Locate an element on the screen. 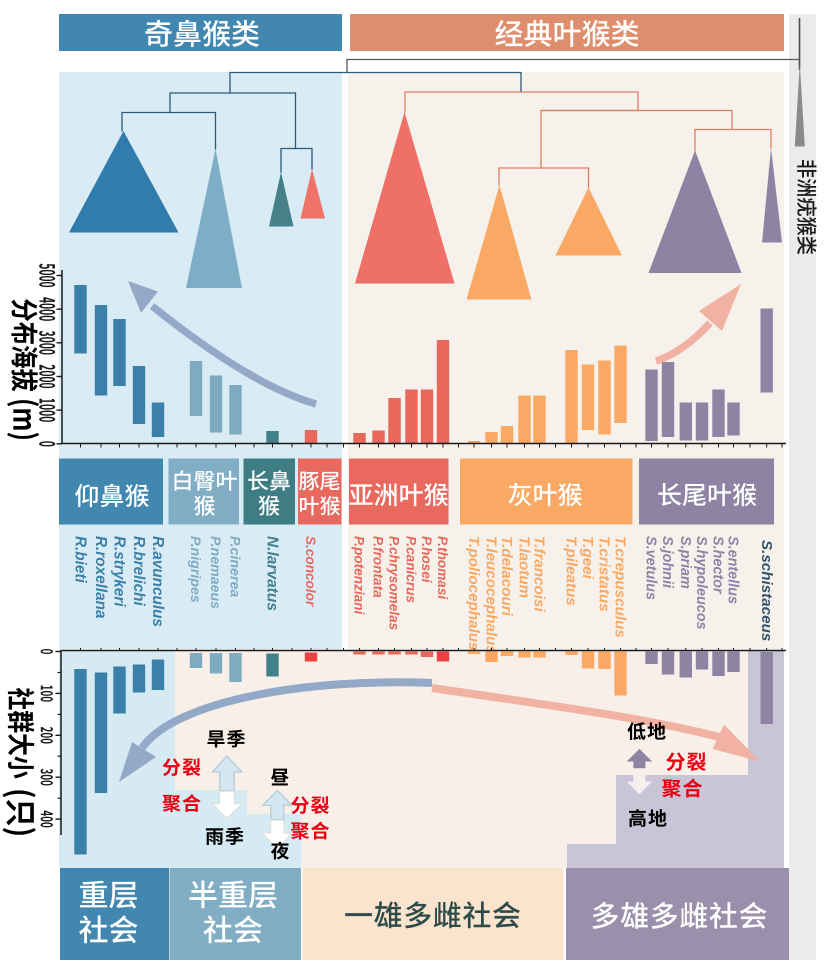  svg-text: T.pileatus is located at coordinates (571, 571).